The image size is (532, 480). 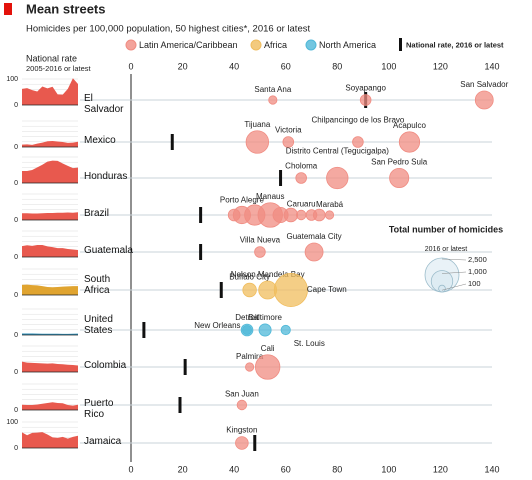 What do you see at coordinates (247, 317) in the screenshot?
I see `city-label: Detroit` at bounding box center [247, 317].